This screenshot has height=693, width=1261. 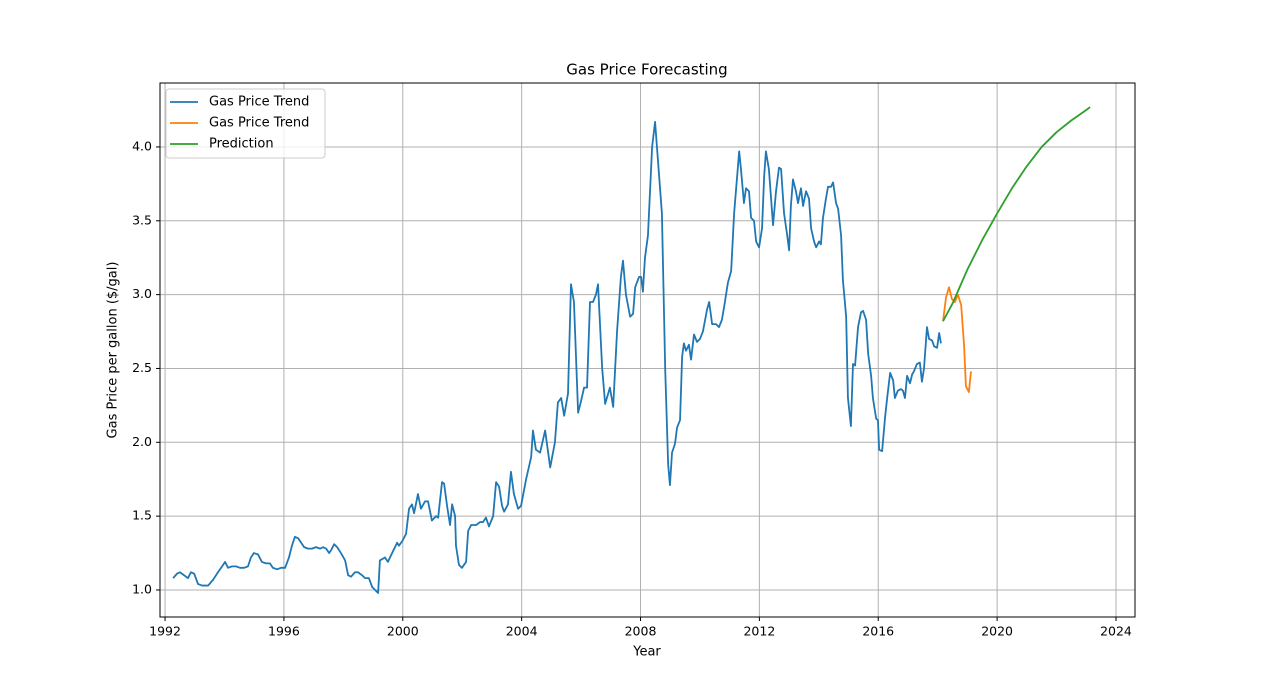 I want to click on x-tick-label: 2012, so click(x=759, y=631).